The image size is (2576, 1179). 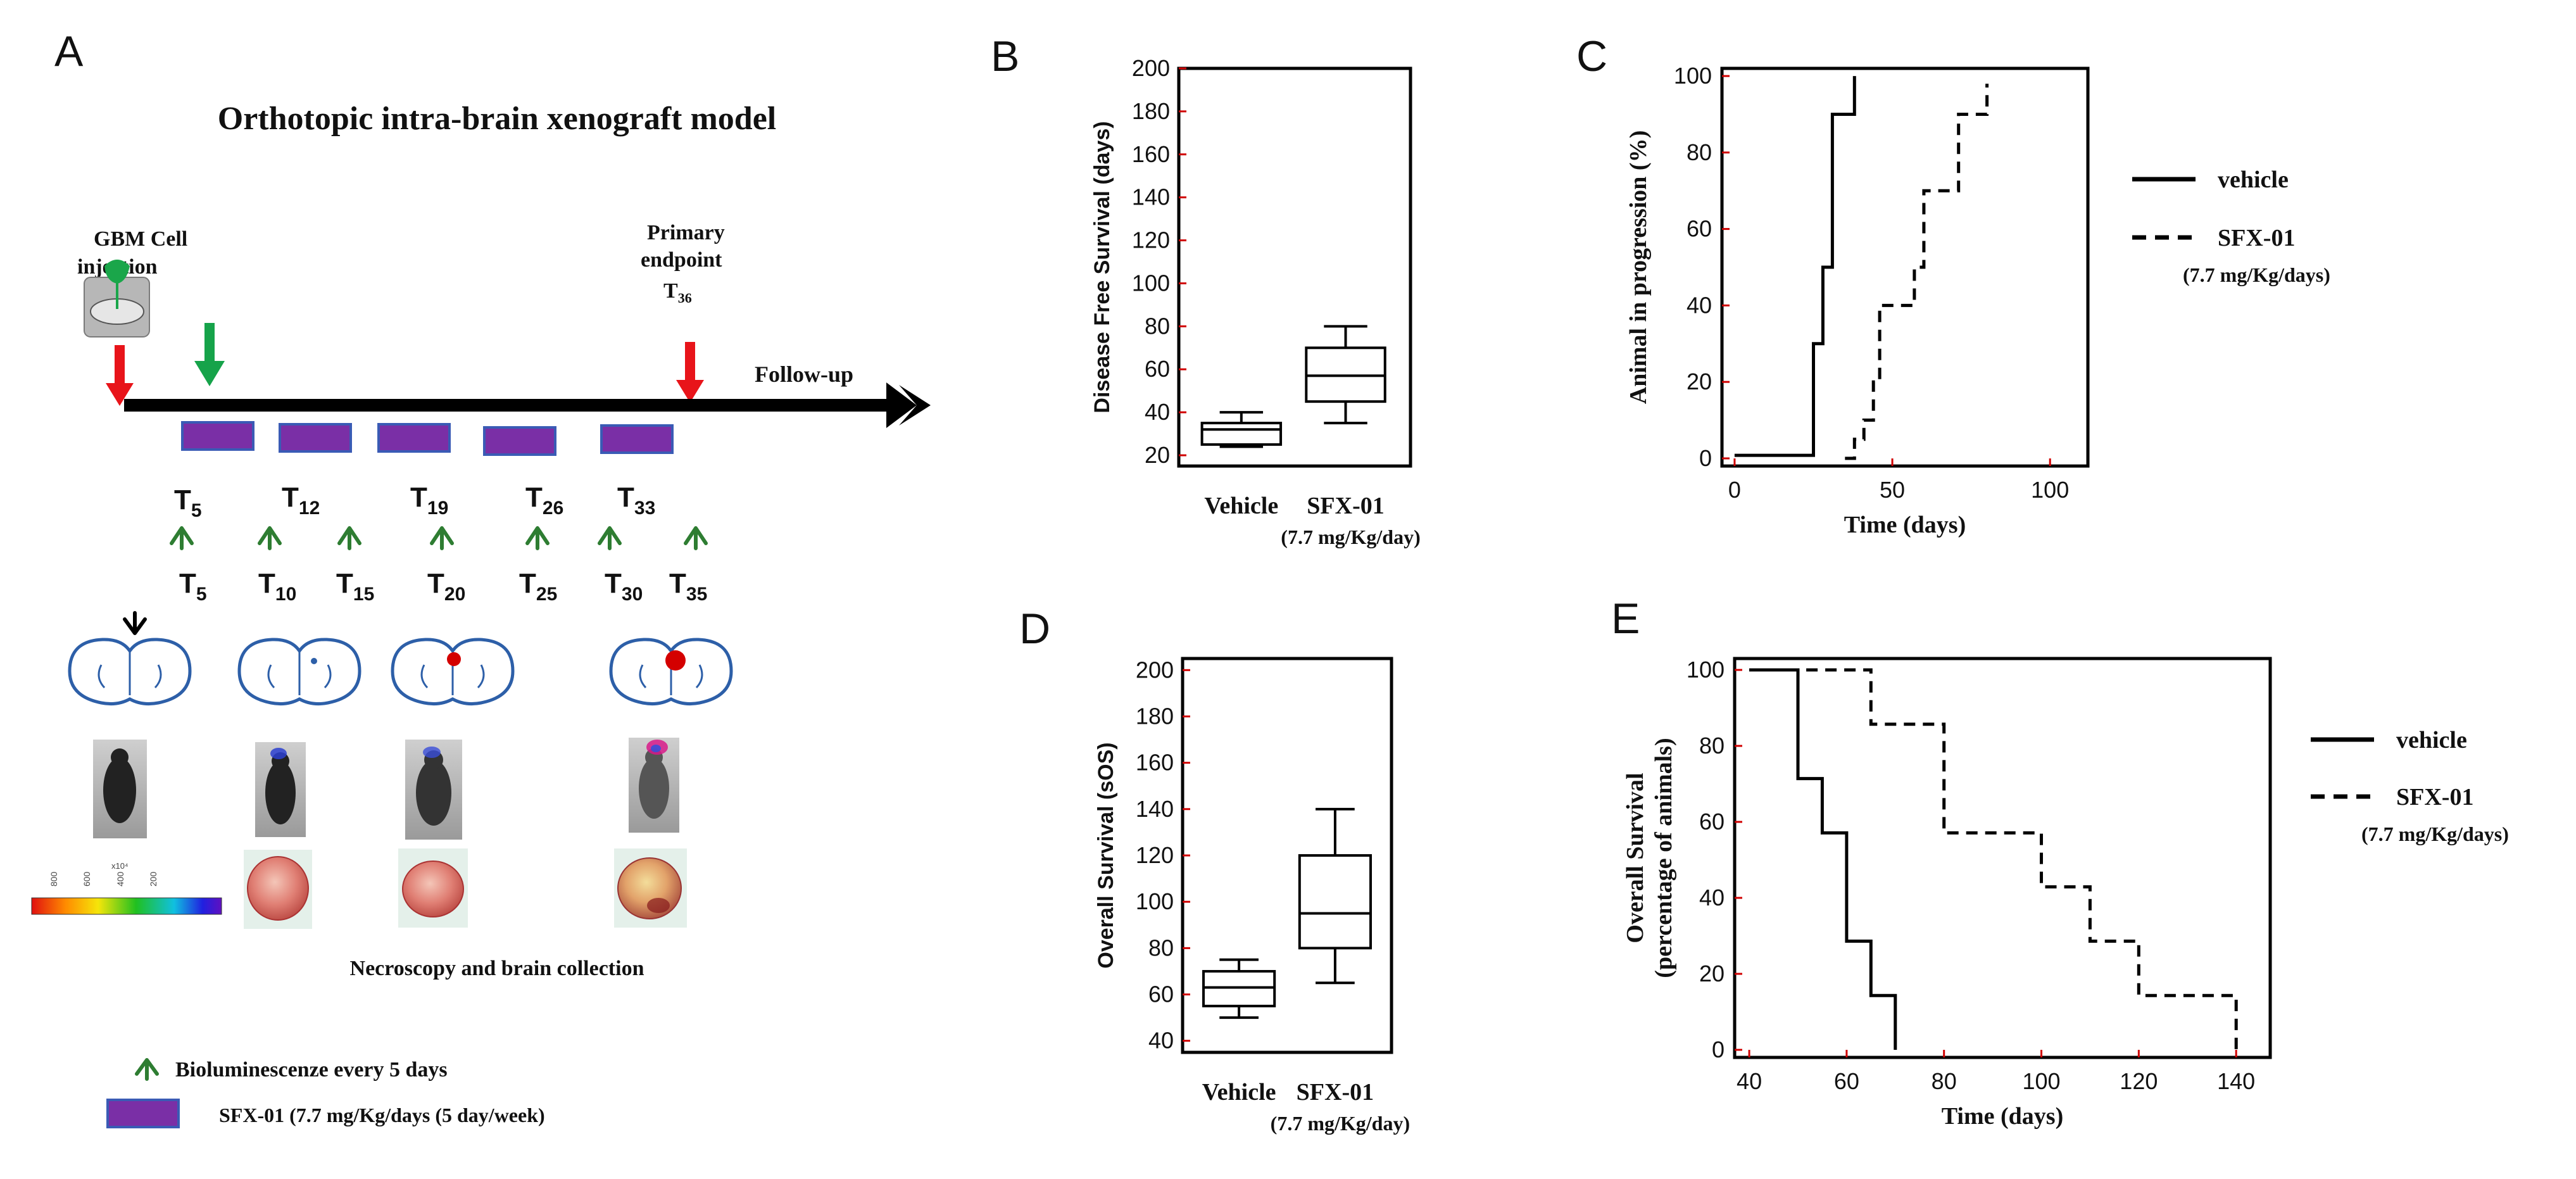 What do you see at coordinates (1944, 1081) in the screenshot?
I see `x-tick-label: 80` at bounding box center [1944, 1081].